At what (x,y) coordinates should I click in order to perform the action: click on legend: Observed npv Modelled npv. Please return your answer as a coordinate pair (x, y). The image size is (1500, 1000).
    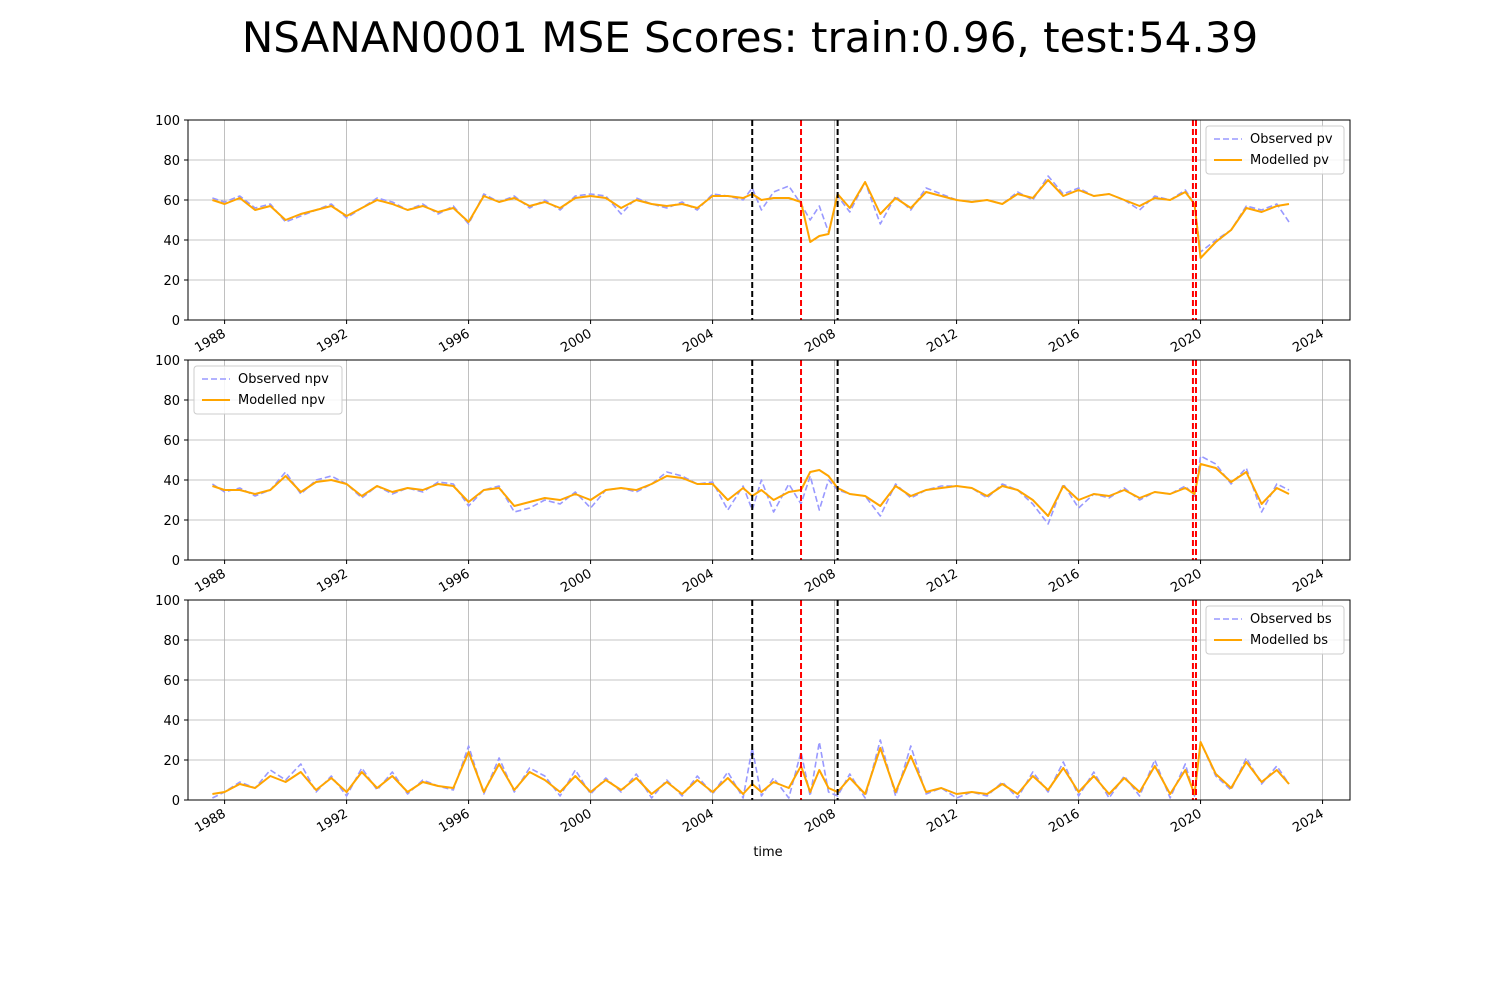
    Looking at the image, I should click on (268, 390).